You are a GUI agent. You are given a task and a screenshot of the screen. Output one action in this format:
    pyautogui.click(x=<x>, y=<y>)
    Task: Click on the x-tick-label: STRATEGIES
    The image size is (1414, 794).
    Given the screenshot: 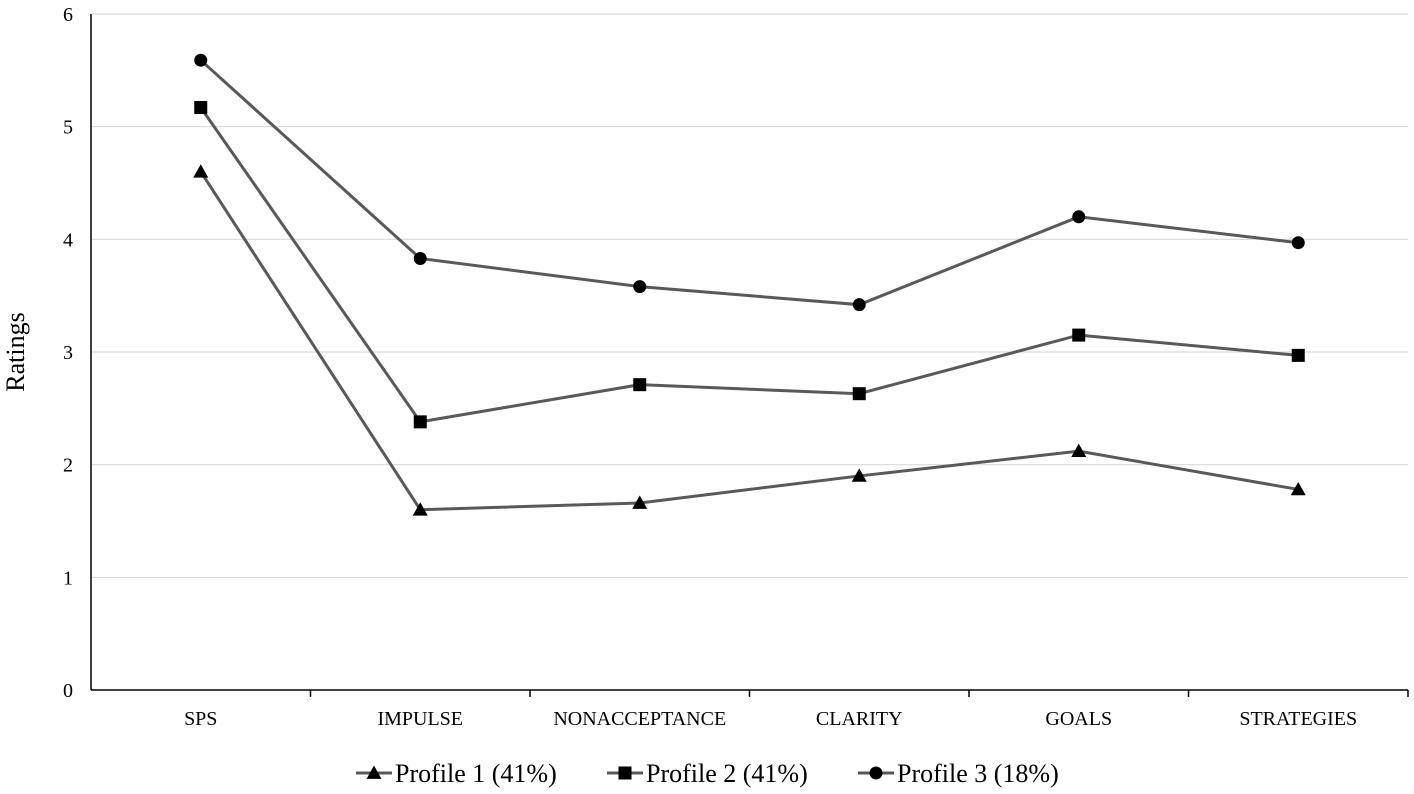 What is the action you would take?
    pyautogui.click(x=1298, y=719)
    